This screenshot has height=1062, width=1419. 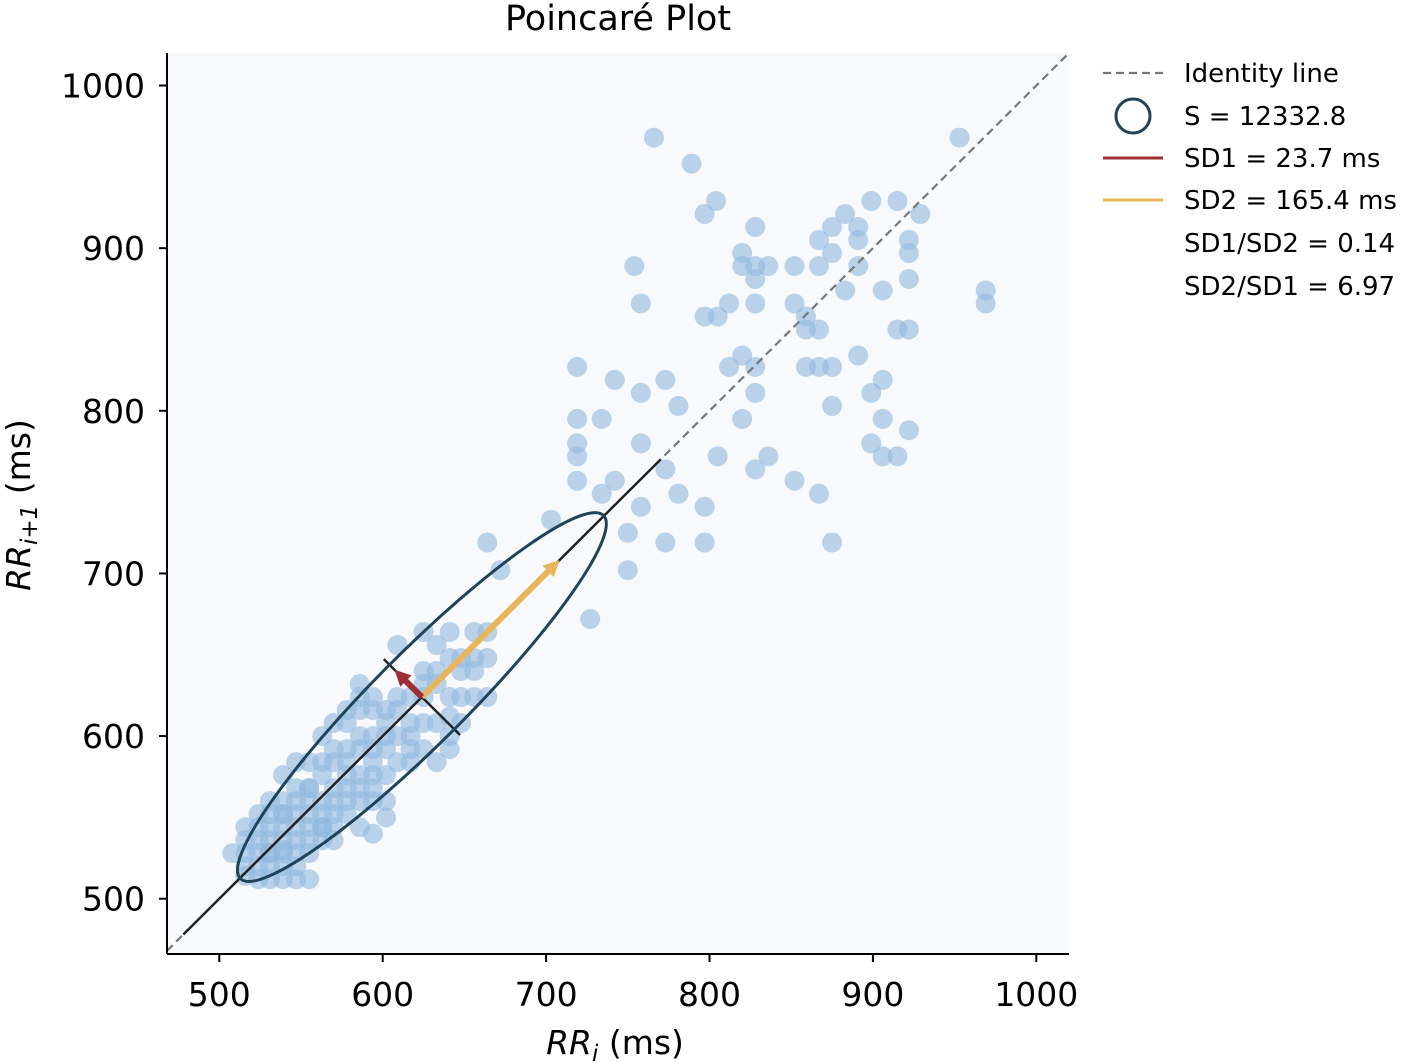 What do you see at coordinates (546, 994) in the screenshot?
I see `x-tick-label: 700` at bounding box center [546, 994].